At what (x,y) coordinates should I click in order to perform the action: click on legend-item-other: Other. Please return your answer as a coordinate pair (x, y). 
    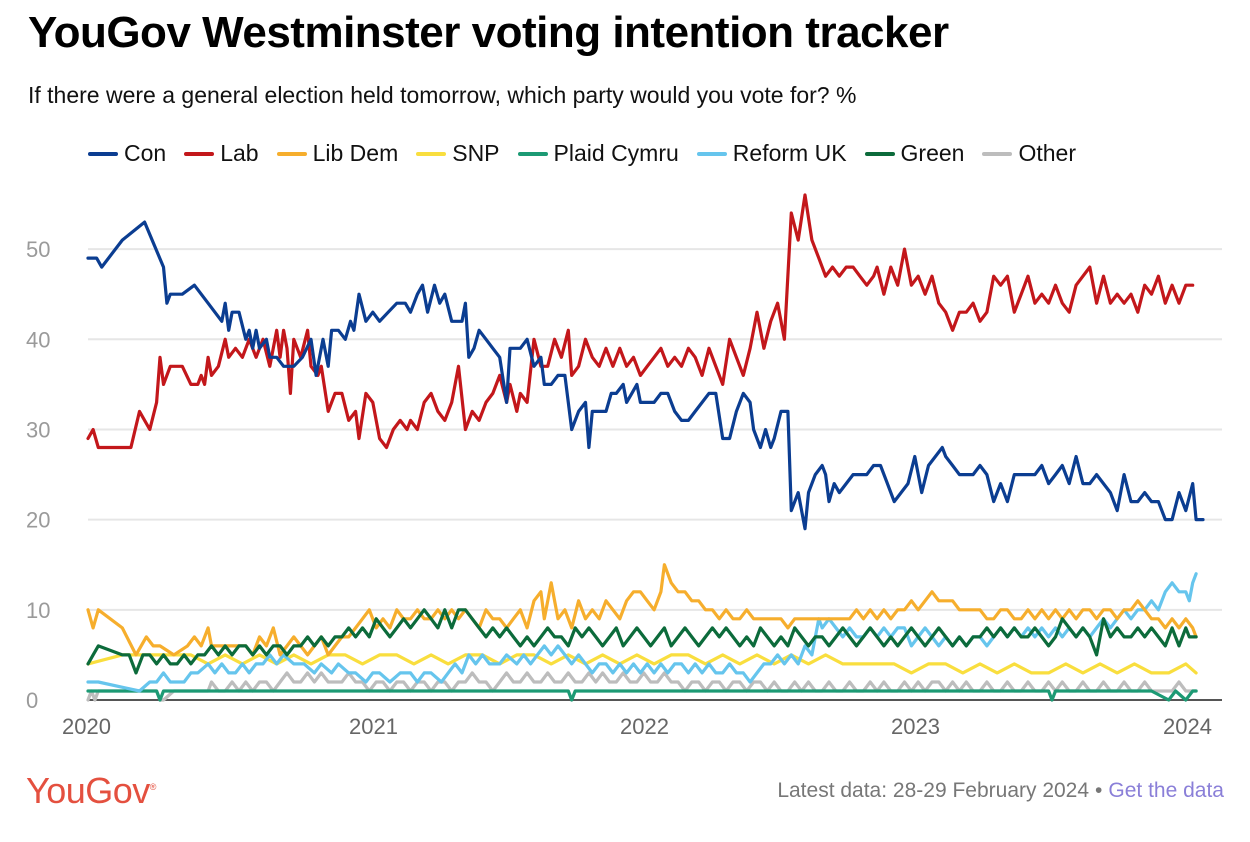
    Looking at the image, I should click on (1029, 153).